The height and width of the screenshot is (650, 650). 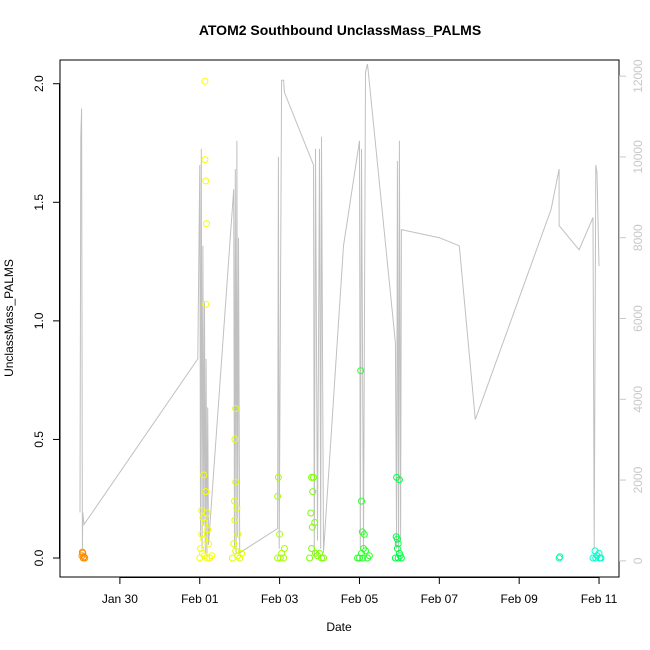 I want to click on y-tick-label: 1.5, so click(x=39, y=202).